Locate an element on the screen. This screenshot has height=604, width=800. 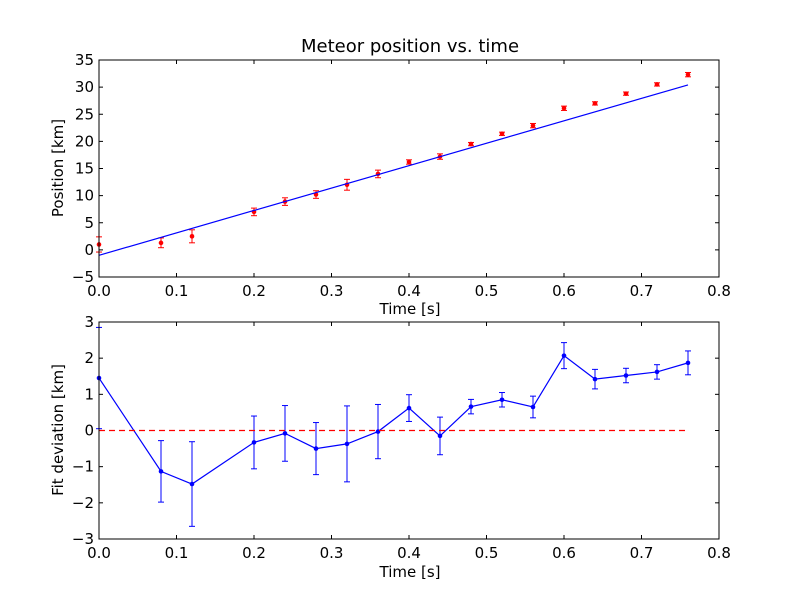
y-tick-label: 25 is located at coordinates (84, 114).